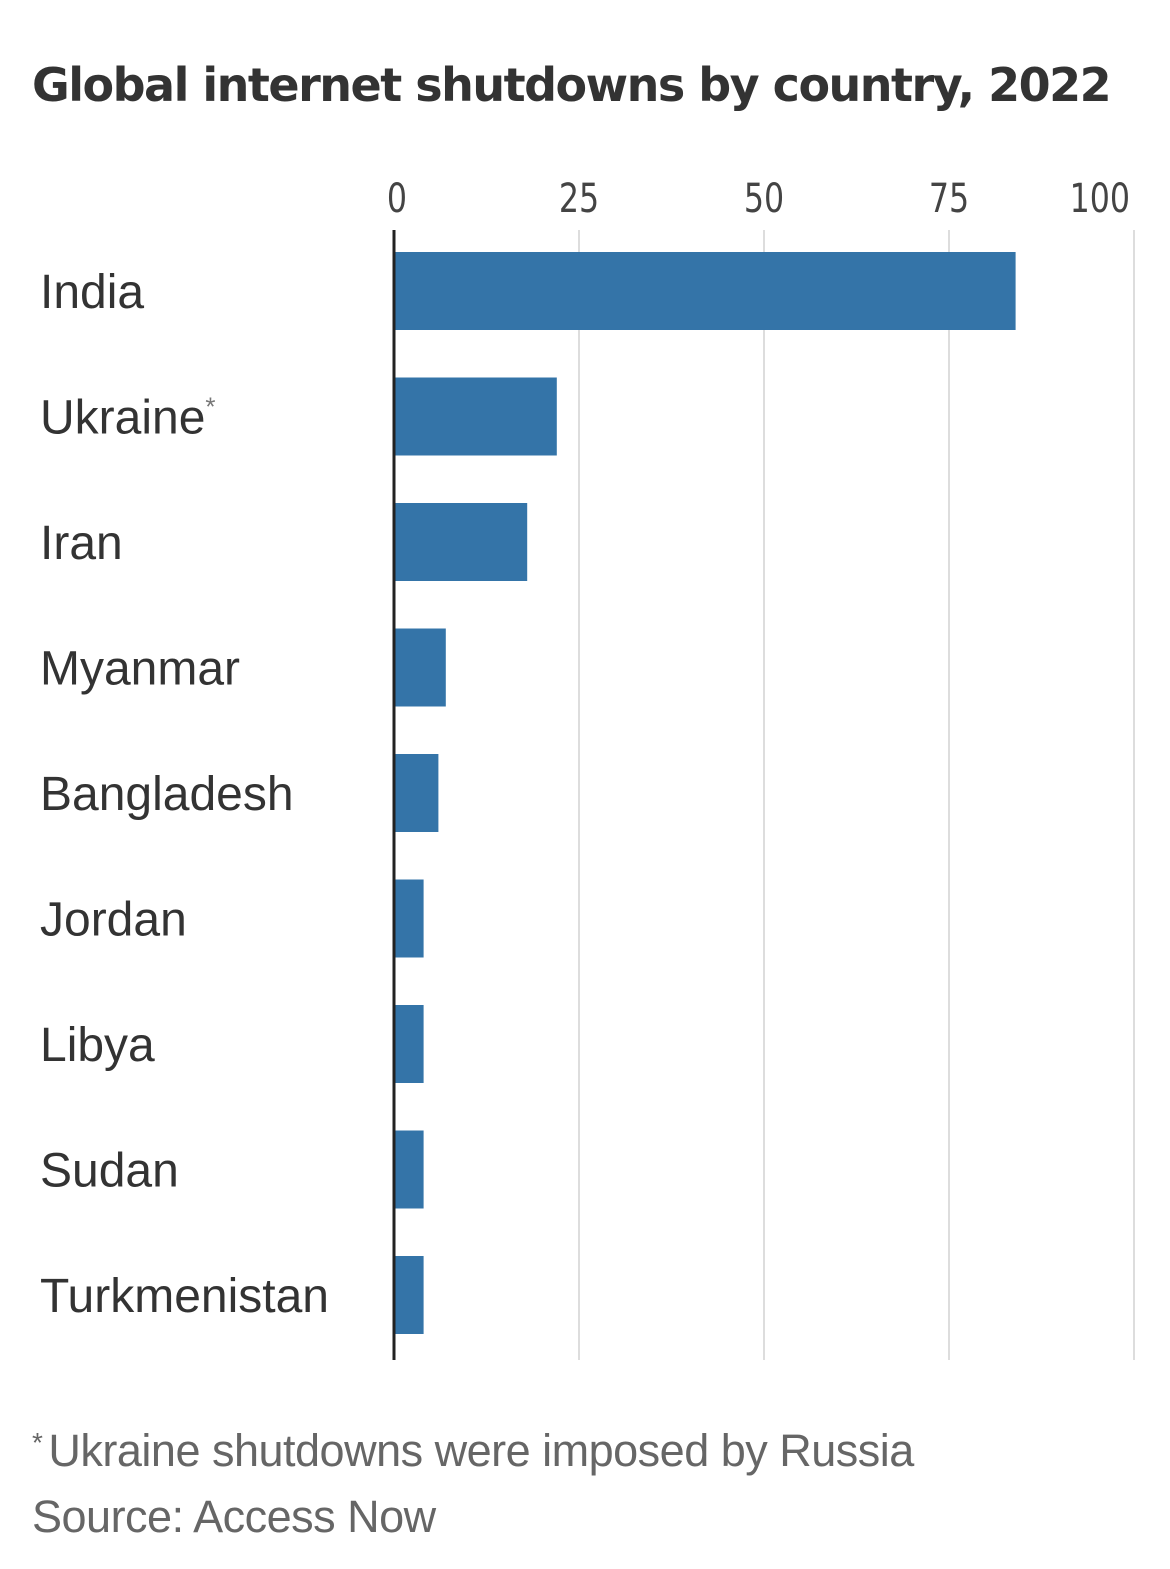  What do you see at coordinates (97, 1045) in the screenshot?
I see `category-label: Libya` at bounding box center [97, 1045].